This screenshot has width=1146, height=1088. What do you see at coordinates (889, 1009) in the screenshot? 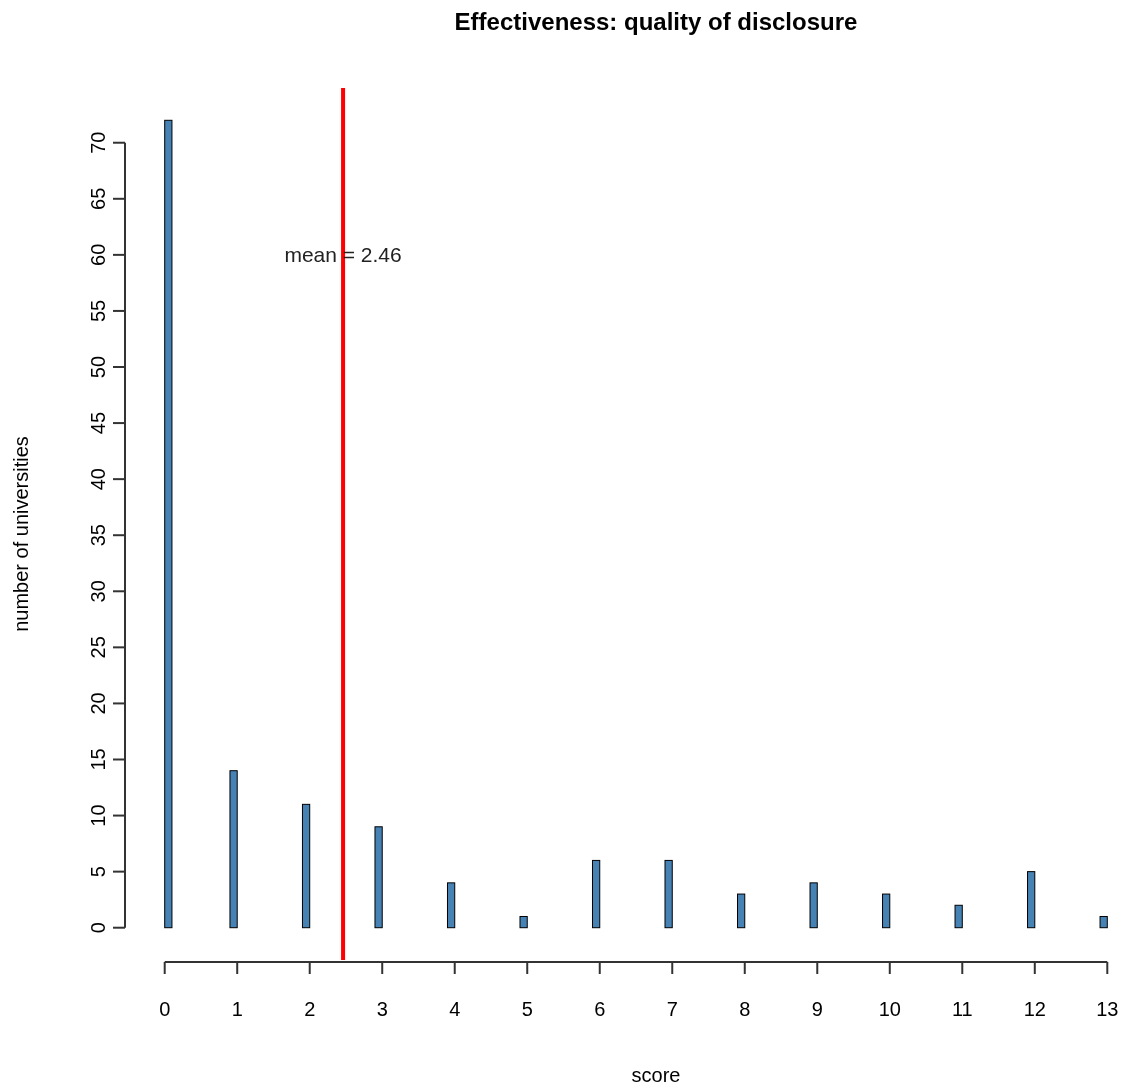
I see `x-tick-label: 10` at bounding box center [889, 1009].